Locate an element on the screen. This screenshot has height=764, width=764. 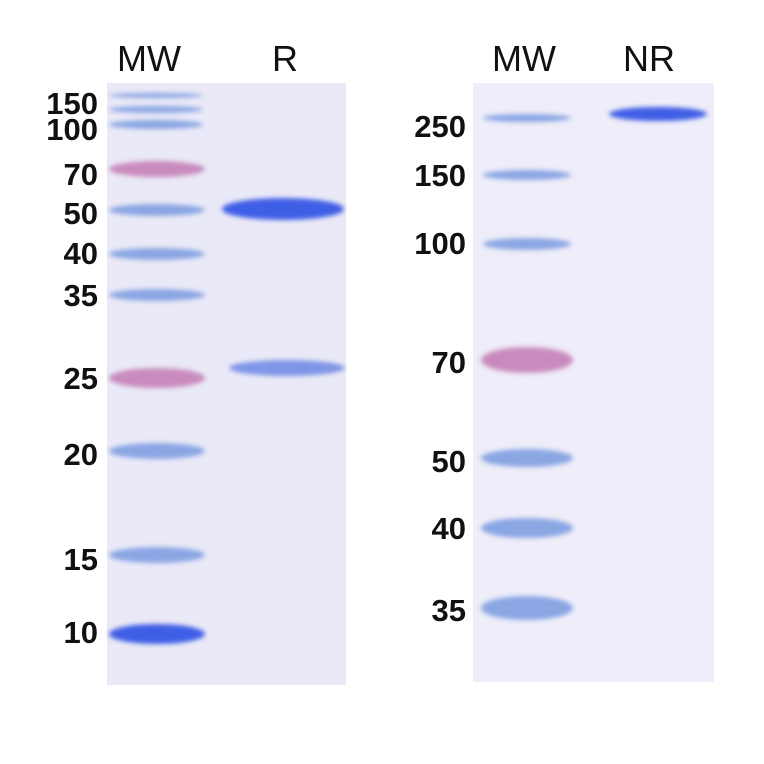
sample-band-light-chain is located at coordinates (287, 368).